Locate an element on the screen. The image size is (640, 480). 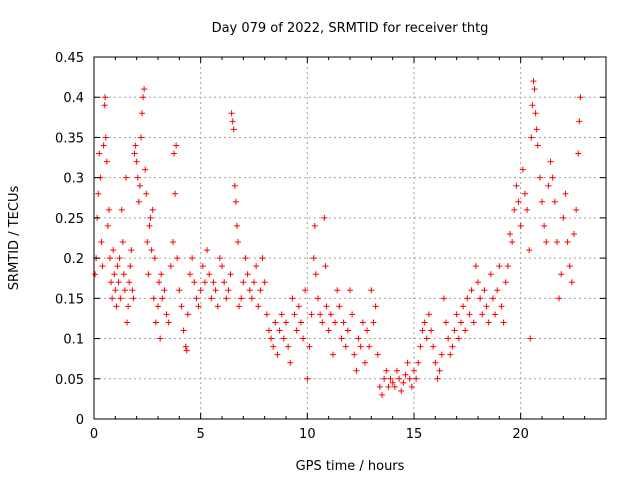
y-tick-label: 0 is located at coordinates (80, 420).